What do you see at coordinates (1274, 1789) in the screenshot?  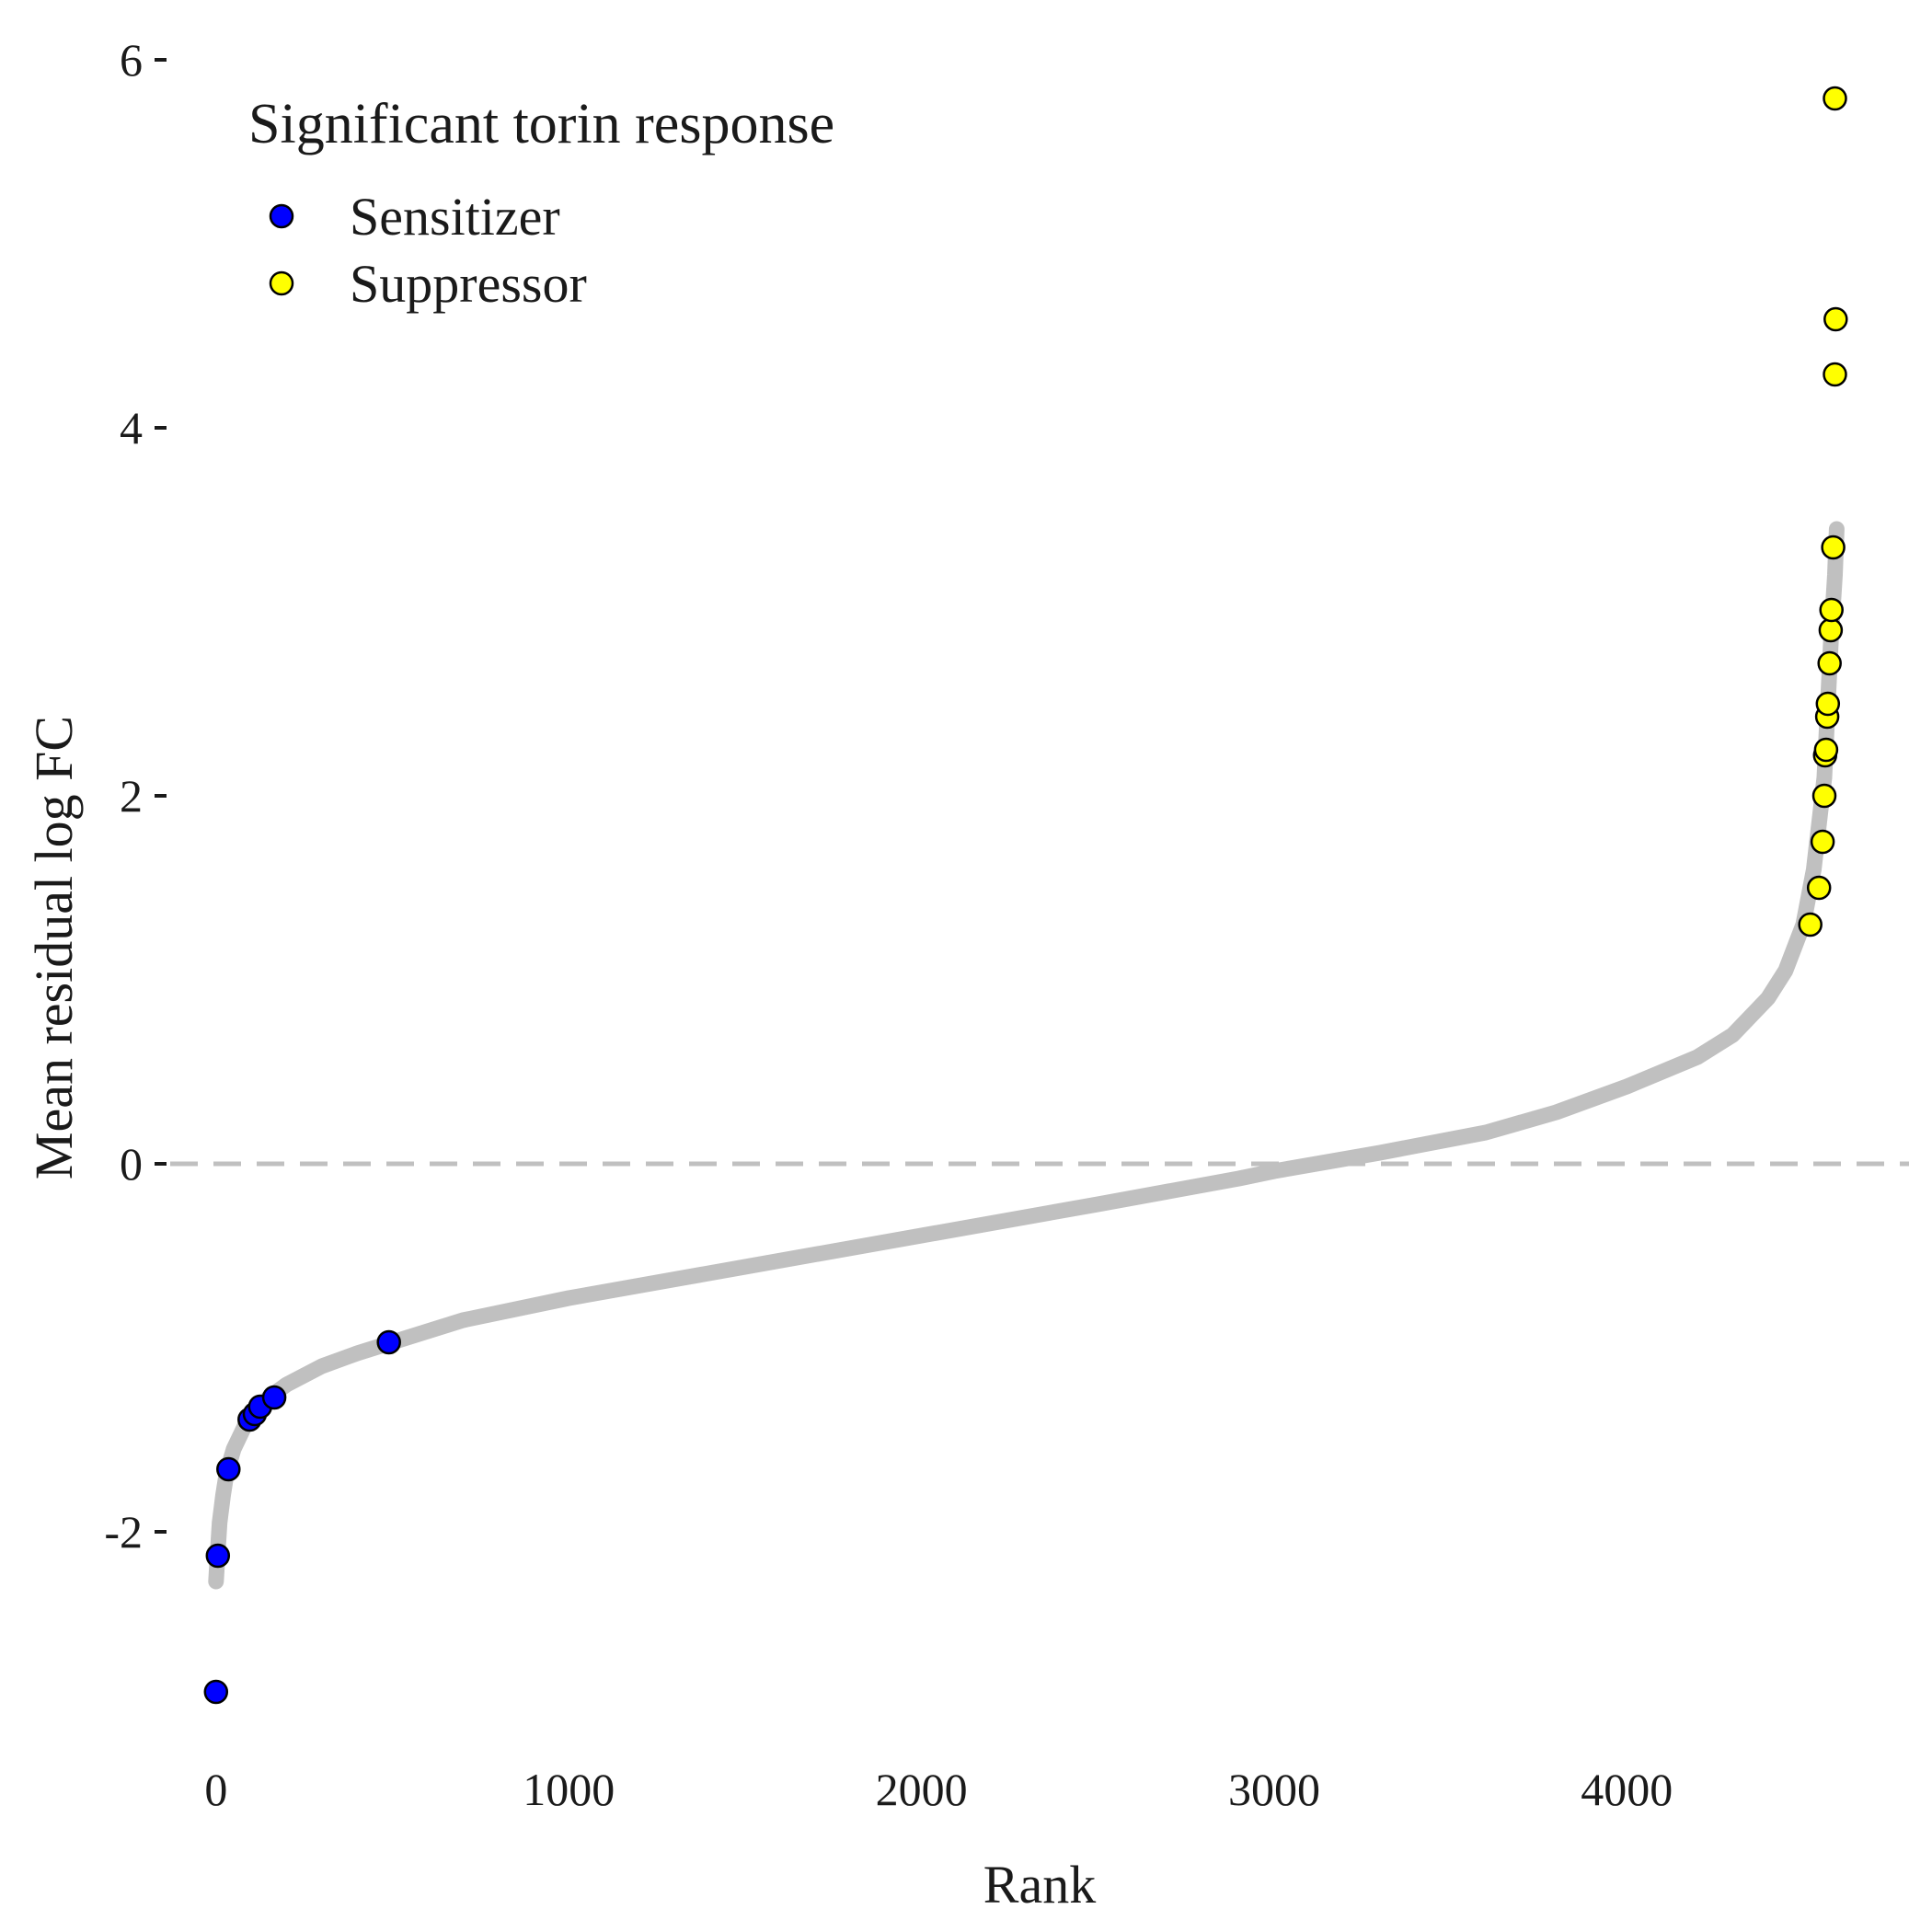 I see `x-tick-label: 3000` at bounding box center [1274, 1789].